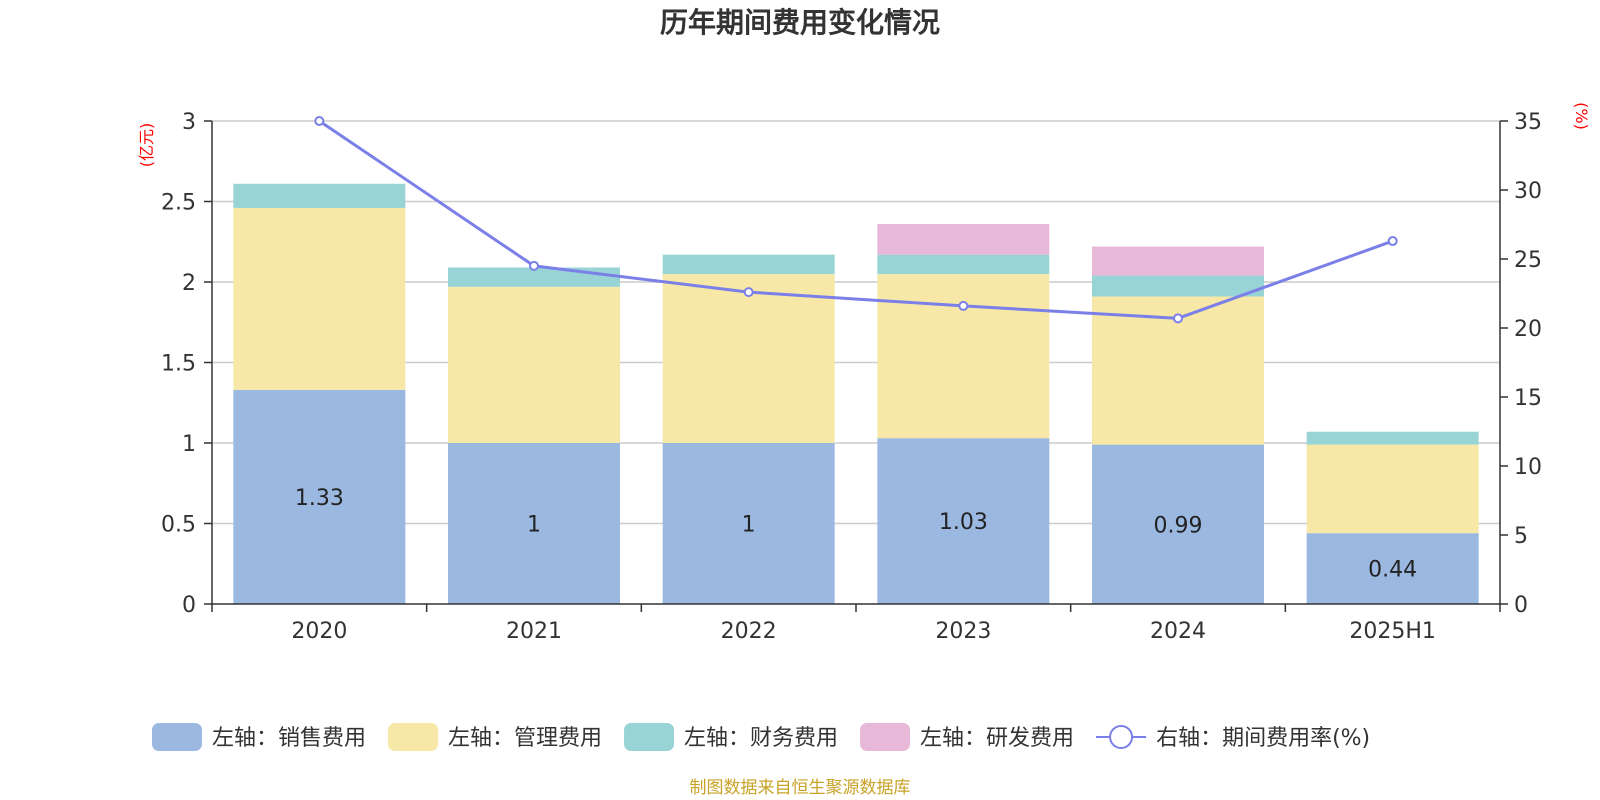  What do you see at coordinates (146, 145) in the screenshot?
I see `left-axis-unit: (亿元)` at bounding box center [146, 145].